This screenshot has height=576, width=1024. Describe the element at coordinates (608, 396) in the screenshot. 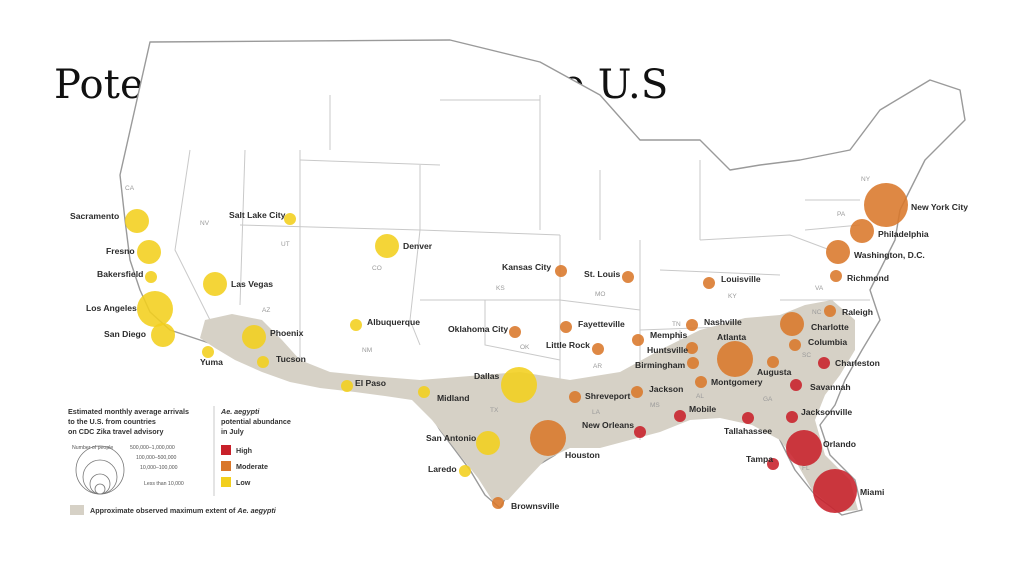

I see `city-label-shreveport: Shreveport` at that location.